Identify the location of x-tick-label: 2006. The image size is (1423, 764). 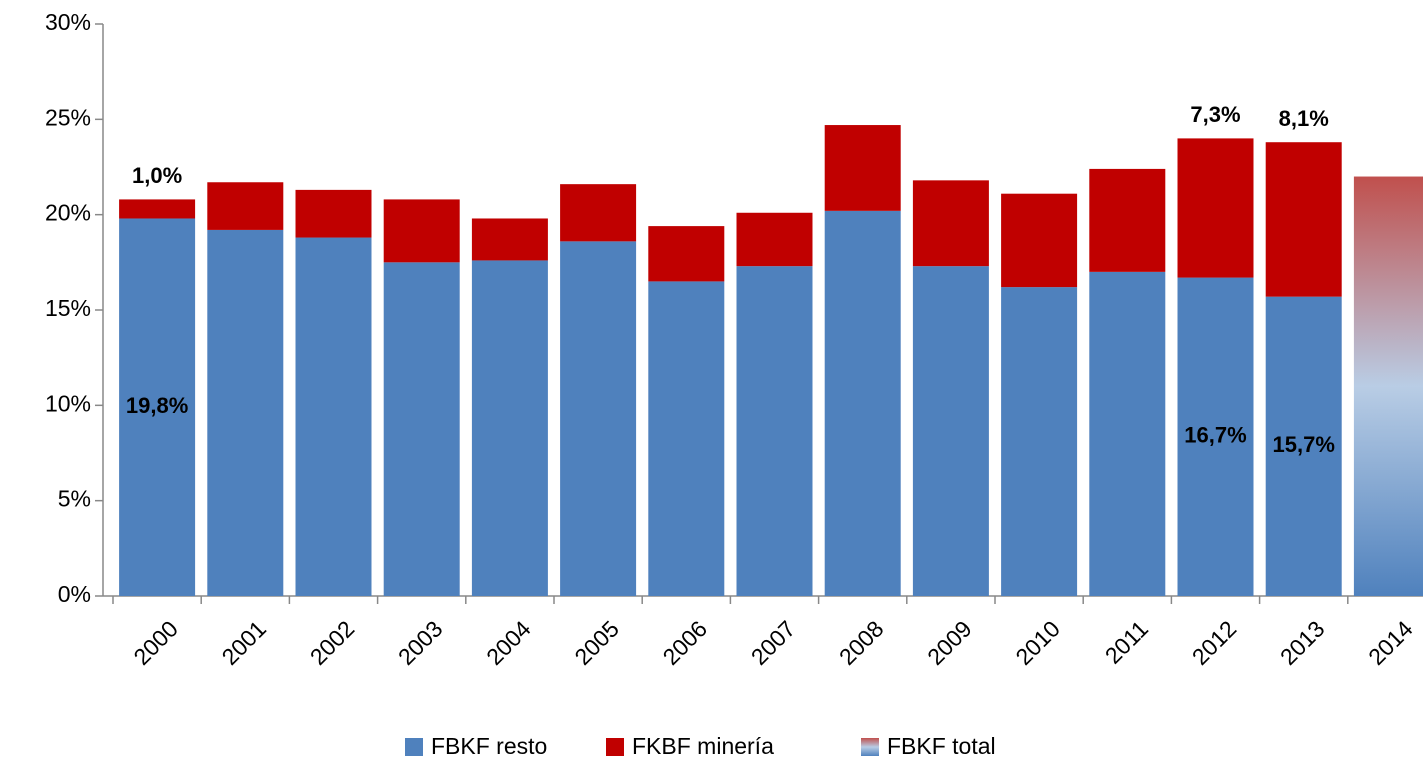
(685, 642).